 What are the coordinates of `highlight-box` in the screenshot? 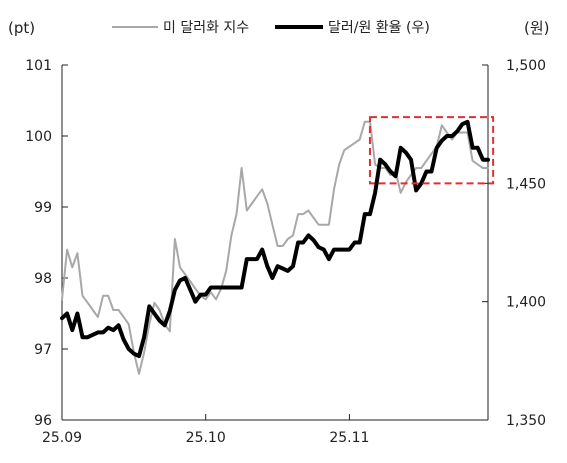 It's located at (431, 150).